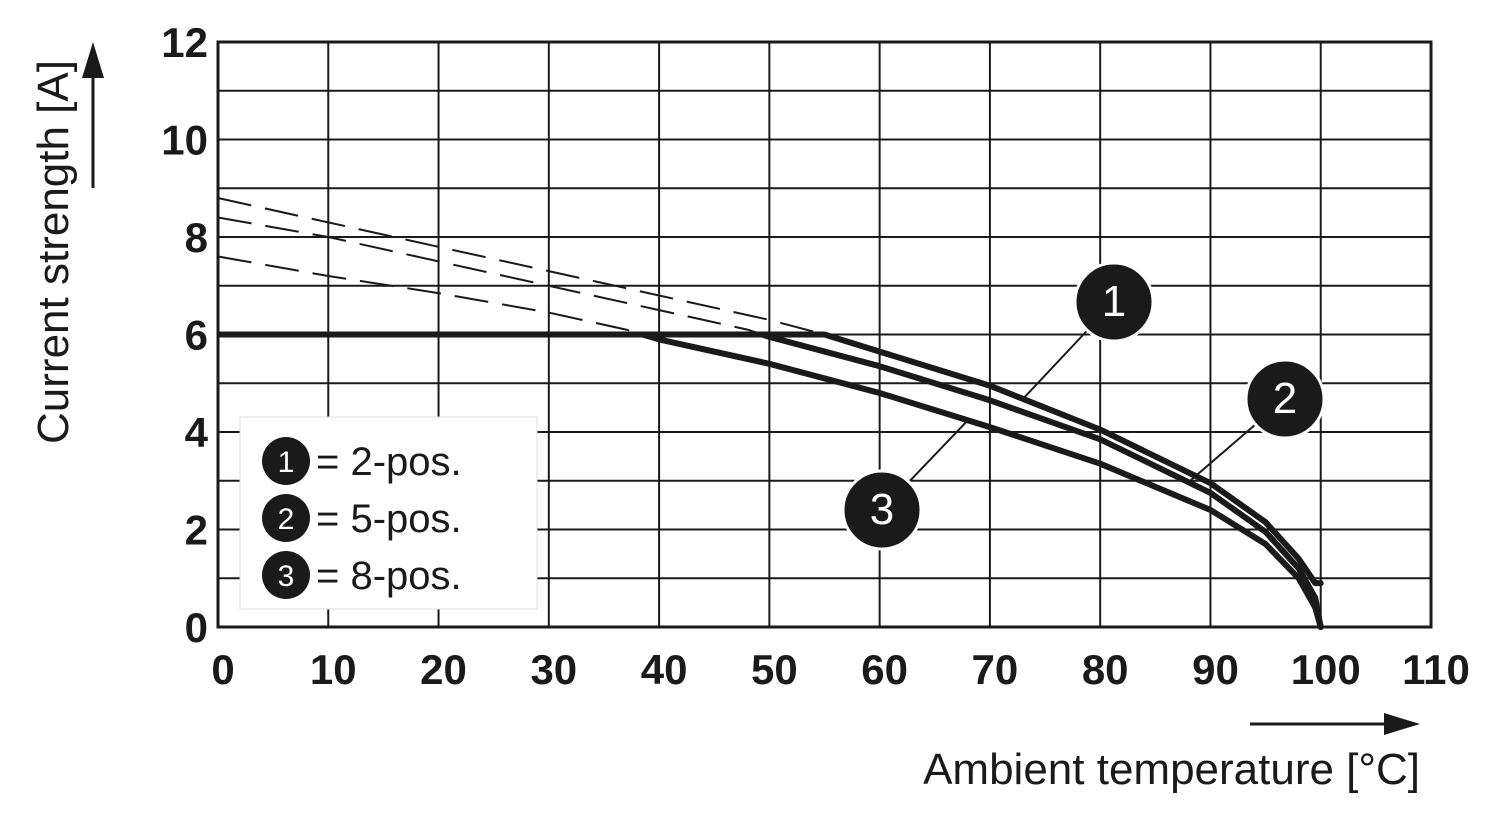 This screenshot has height=820, width=1500. What do you see at coordinates (884, 669) in the screenshot?
I see `x-tick-label: 60` at bounding box center [884, 669].